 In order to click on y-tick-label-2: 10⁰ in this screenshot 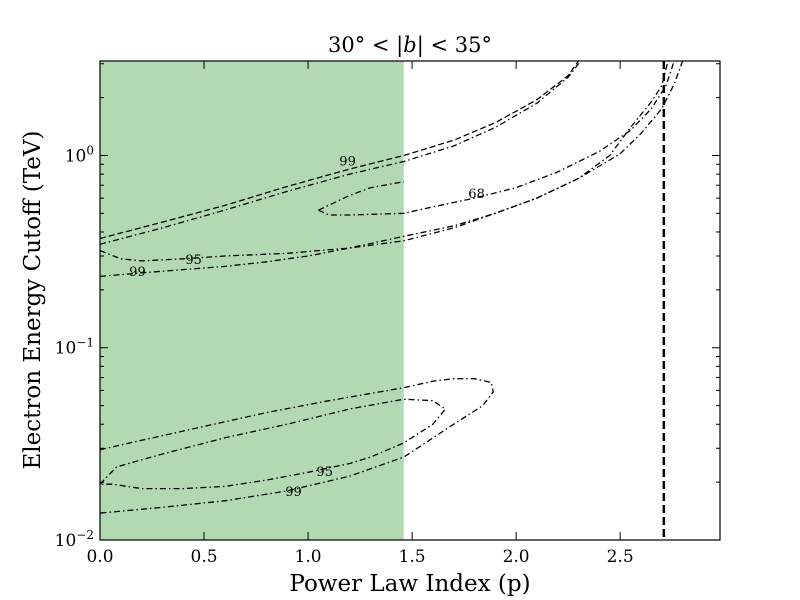, I will do `click(79, 154)`.